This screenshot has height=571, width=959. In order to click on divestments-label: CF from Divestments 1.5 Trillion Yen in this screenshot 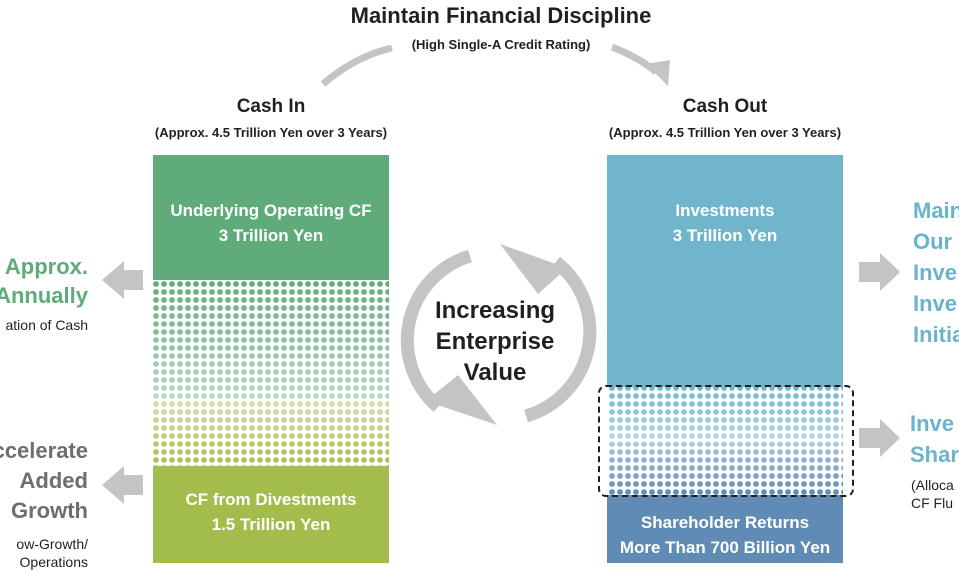, I will do `click(271, 512)`.